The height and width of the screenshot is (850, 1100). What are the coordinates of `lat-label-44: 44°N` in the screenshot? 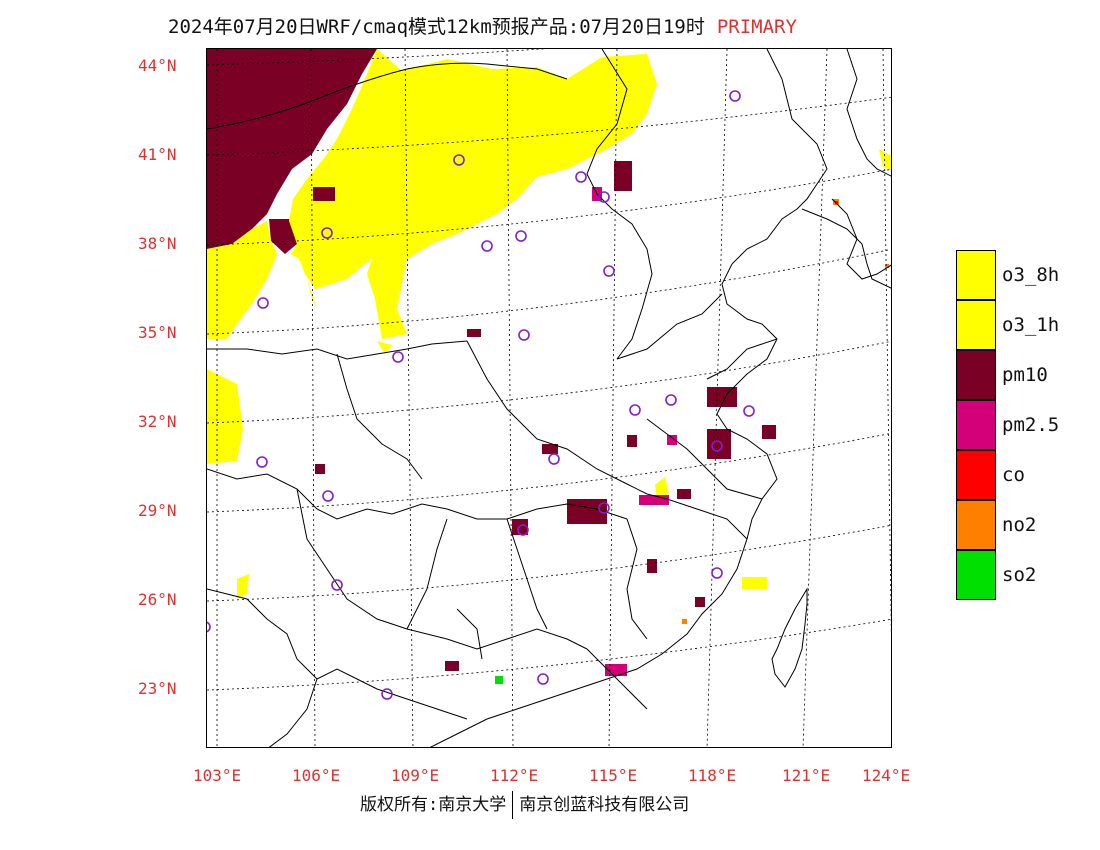 It's located at (157, 65).